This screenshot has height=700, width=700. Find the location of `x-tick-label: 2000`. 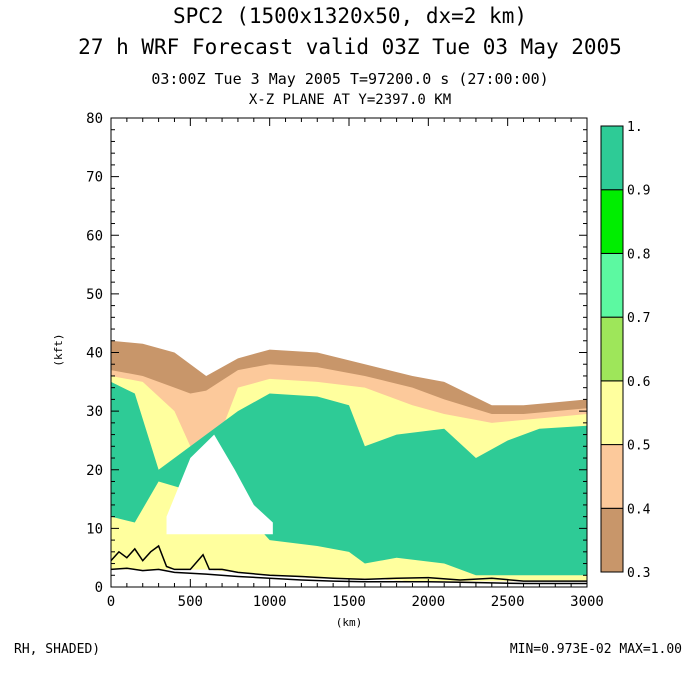

x-tick-label: 2000 is located at coordinates (428, 602).